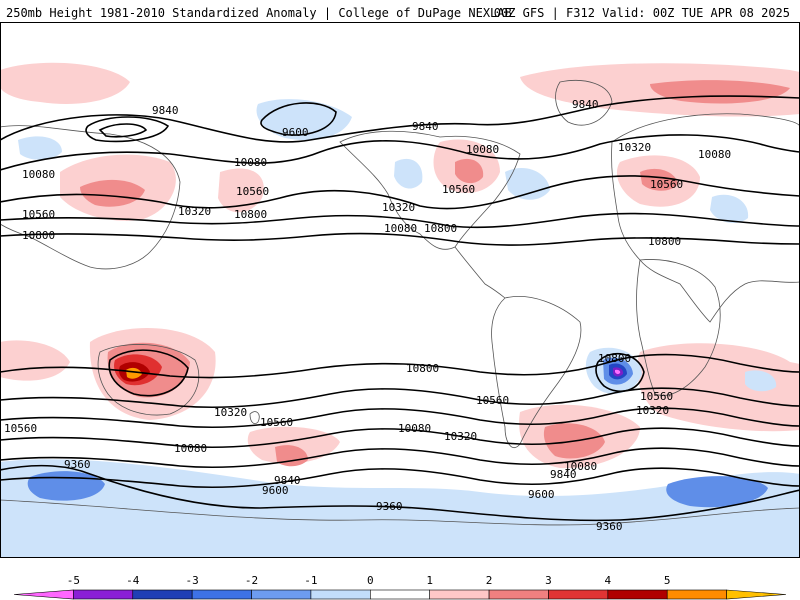 The width and height of the screenshot is (800, 600). What do you see at coordinates (584, 103) in the screenshot?
I see `coastline-greenland` at bounding box center [584, 103].